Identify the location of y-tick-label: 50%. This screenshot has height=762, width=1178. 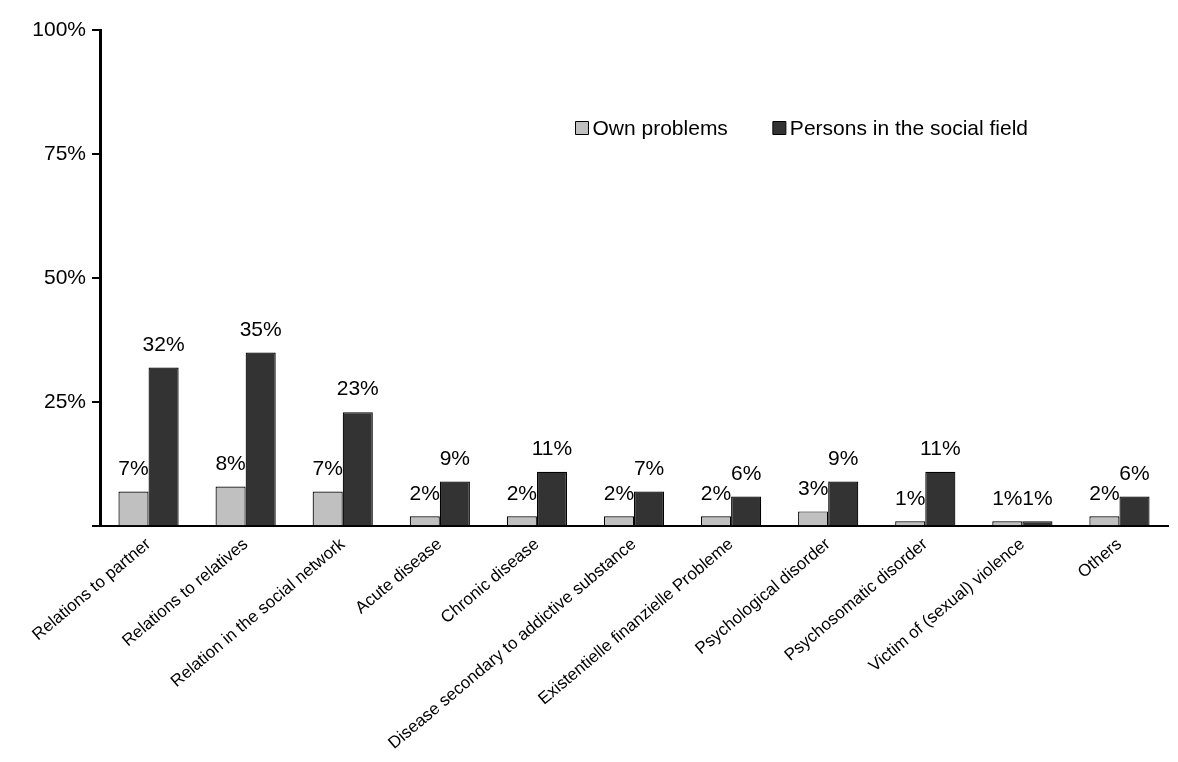
(64, 276).